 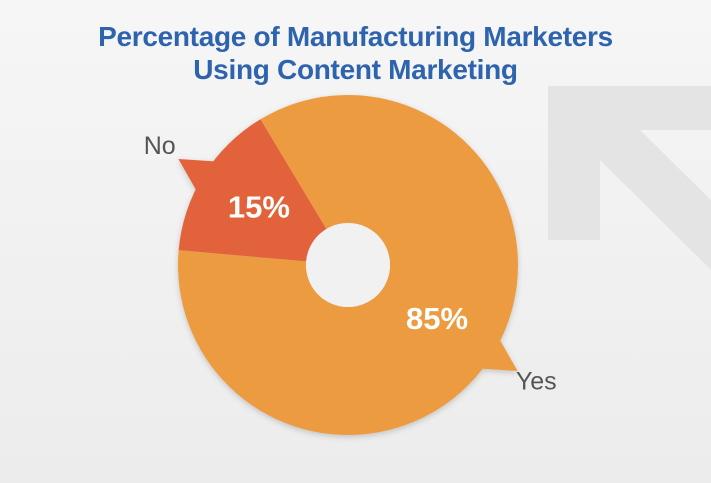 What do you see at coordinates (629, 178) in the screenshot?
I see `watermark-arrow` at bounding box center [629, 178].